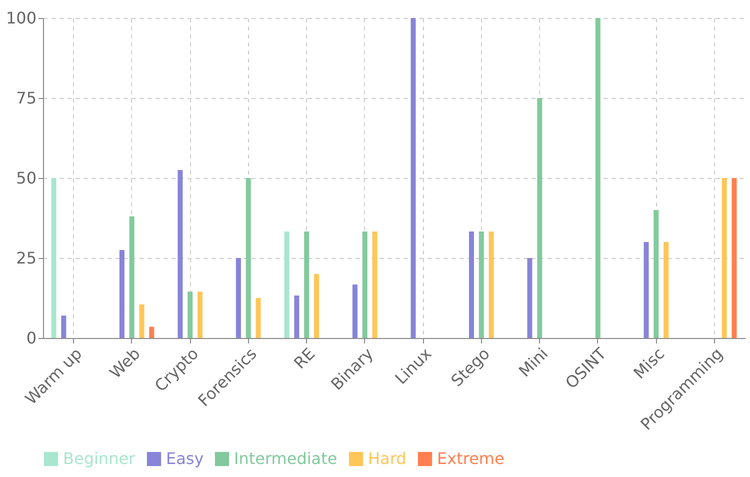 Image resolution: width=750 pixels, height=477 pixels. I want to click on x-tick-label: Web, so click(125, 363).